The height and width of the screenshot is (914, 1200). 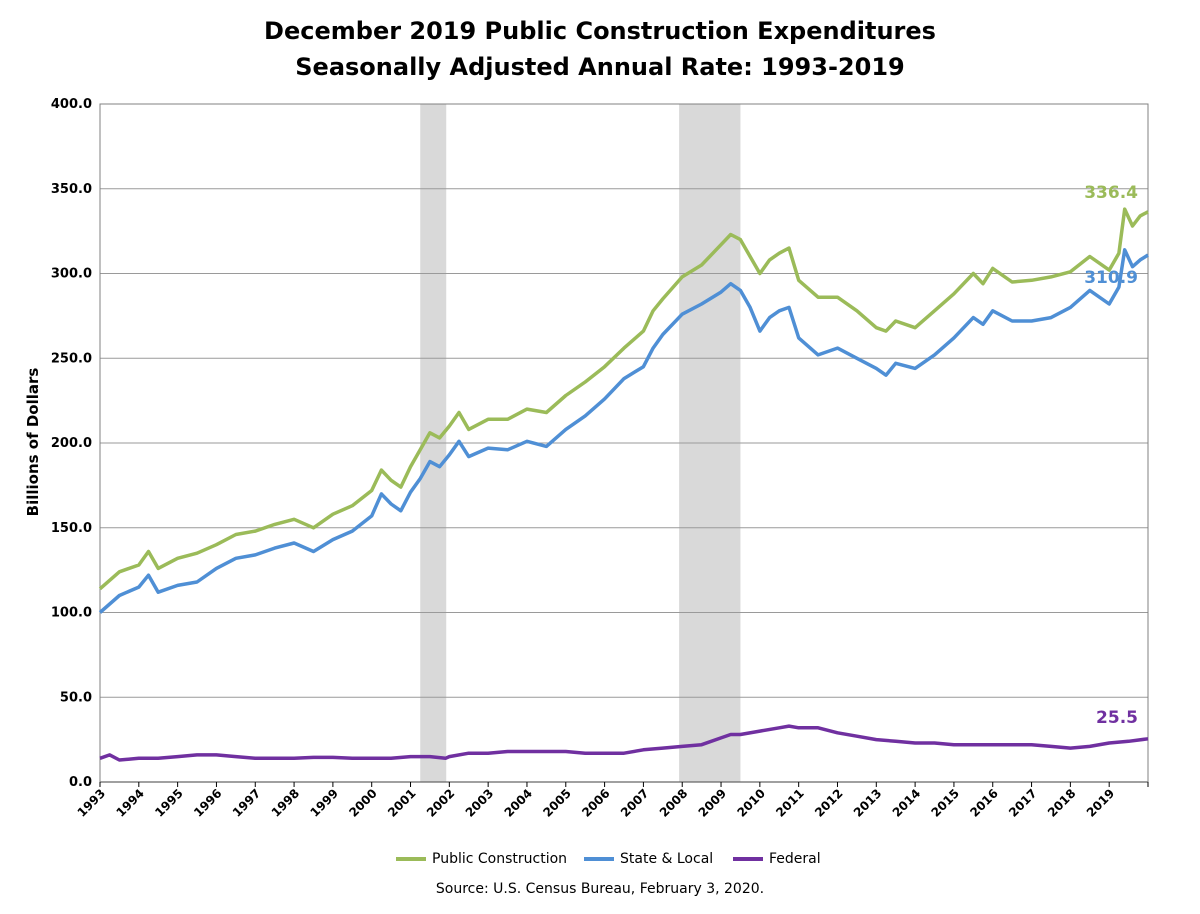 What do you see at coordinates (1111, 455) in the screenshot?
I see `end-value-labels: 336.4 310.9 25.5` at bounding box center [1111, 455].